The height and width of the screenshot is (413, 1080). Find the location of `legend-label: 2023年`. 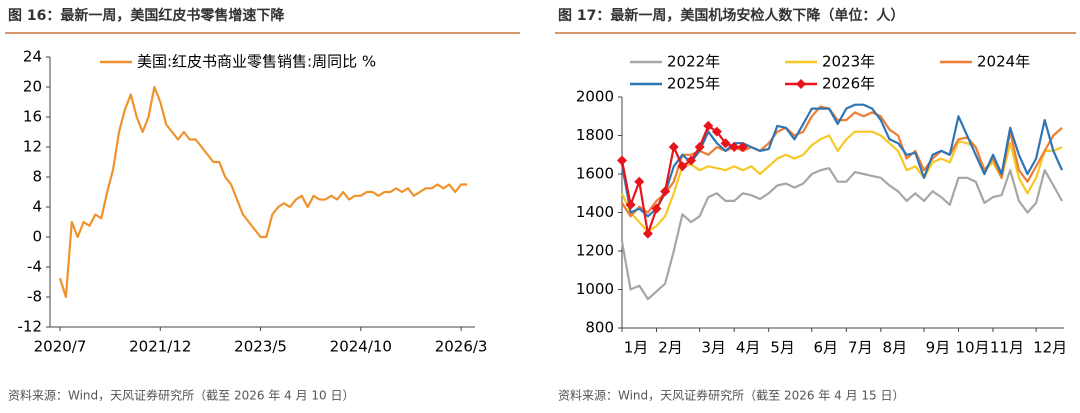

legend-label: 2023年 is located at coordinates (848, 62).